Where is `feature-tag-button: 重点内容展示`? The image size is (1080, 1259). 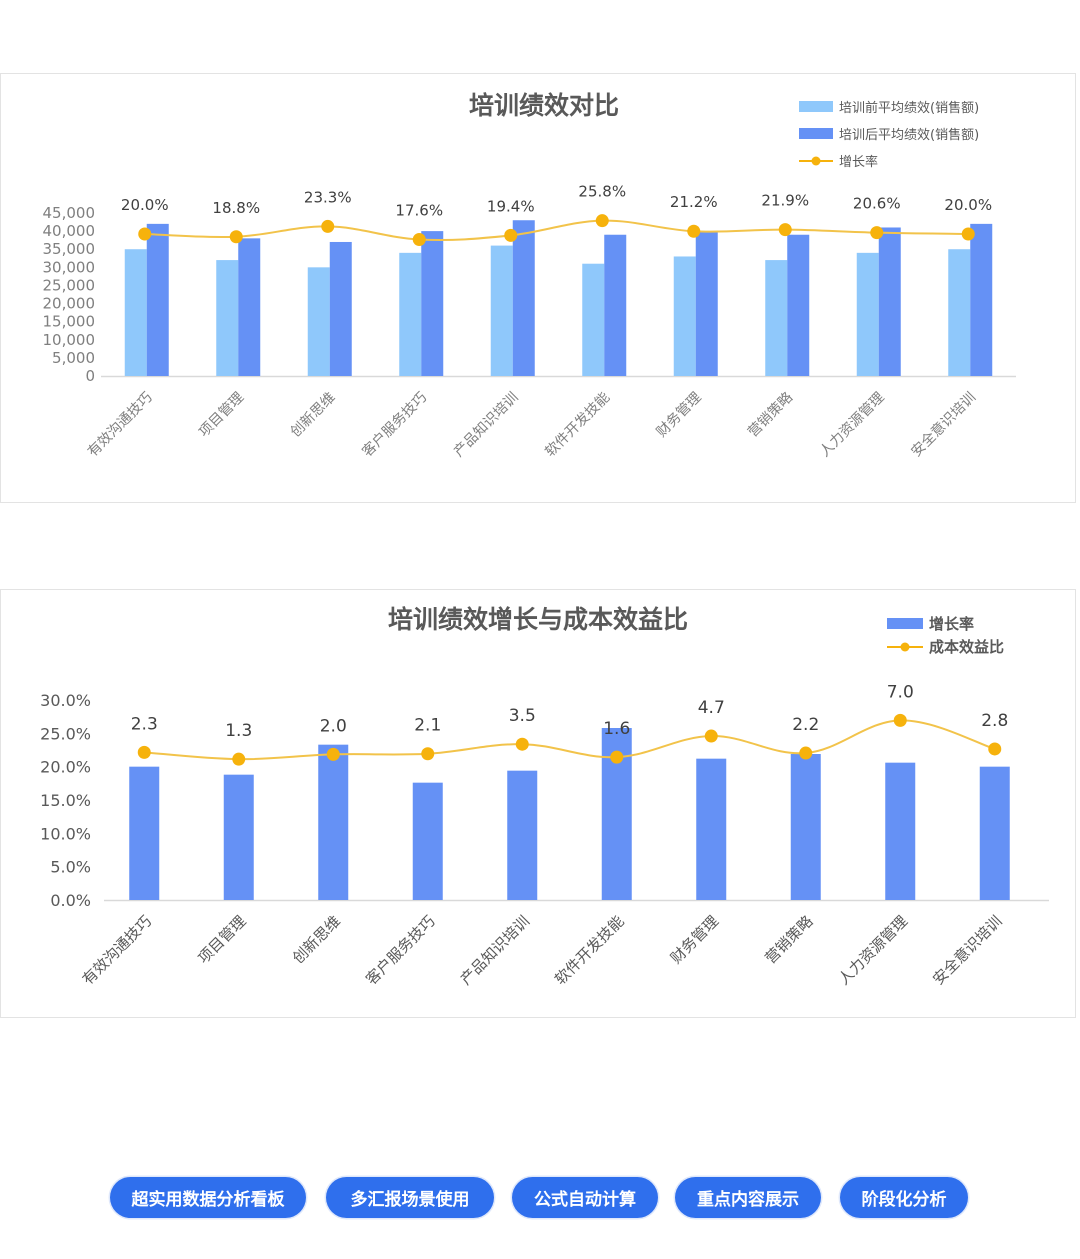
feature-tag-button: 重点内容展示 is located at coordinates (748, 1197).